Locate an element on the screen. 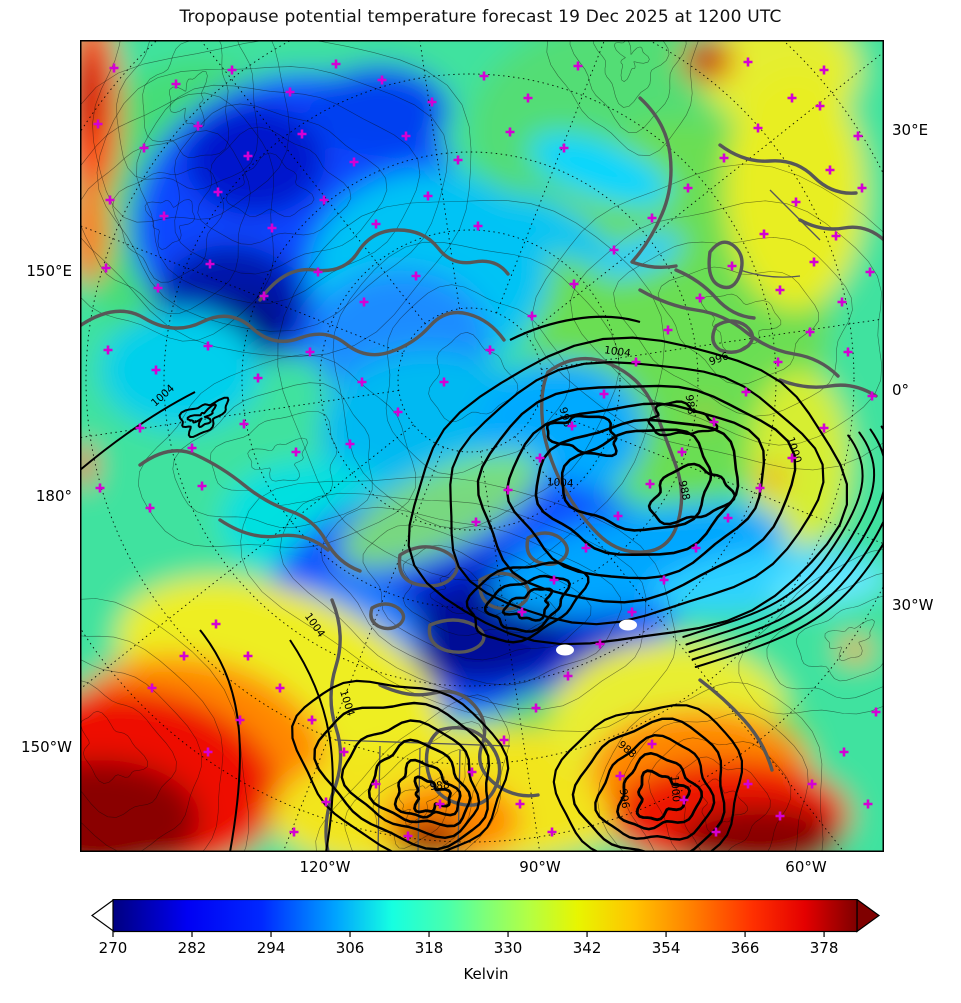 Image resolution: width=961 pixels, height=1003 pixels. colorbar-tick-label: 306 is located at coordinates (350, 948).